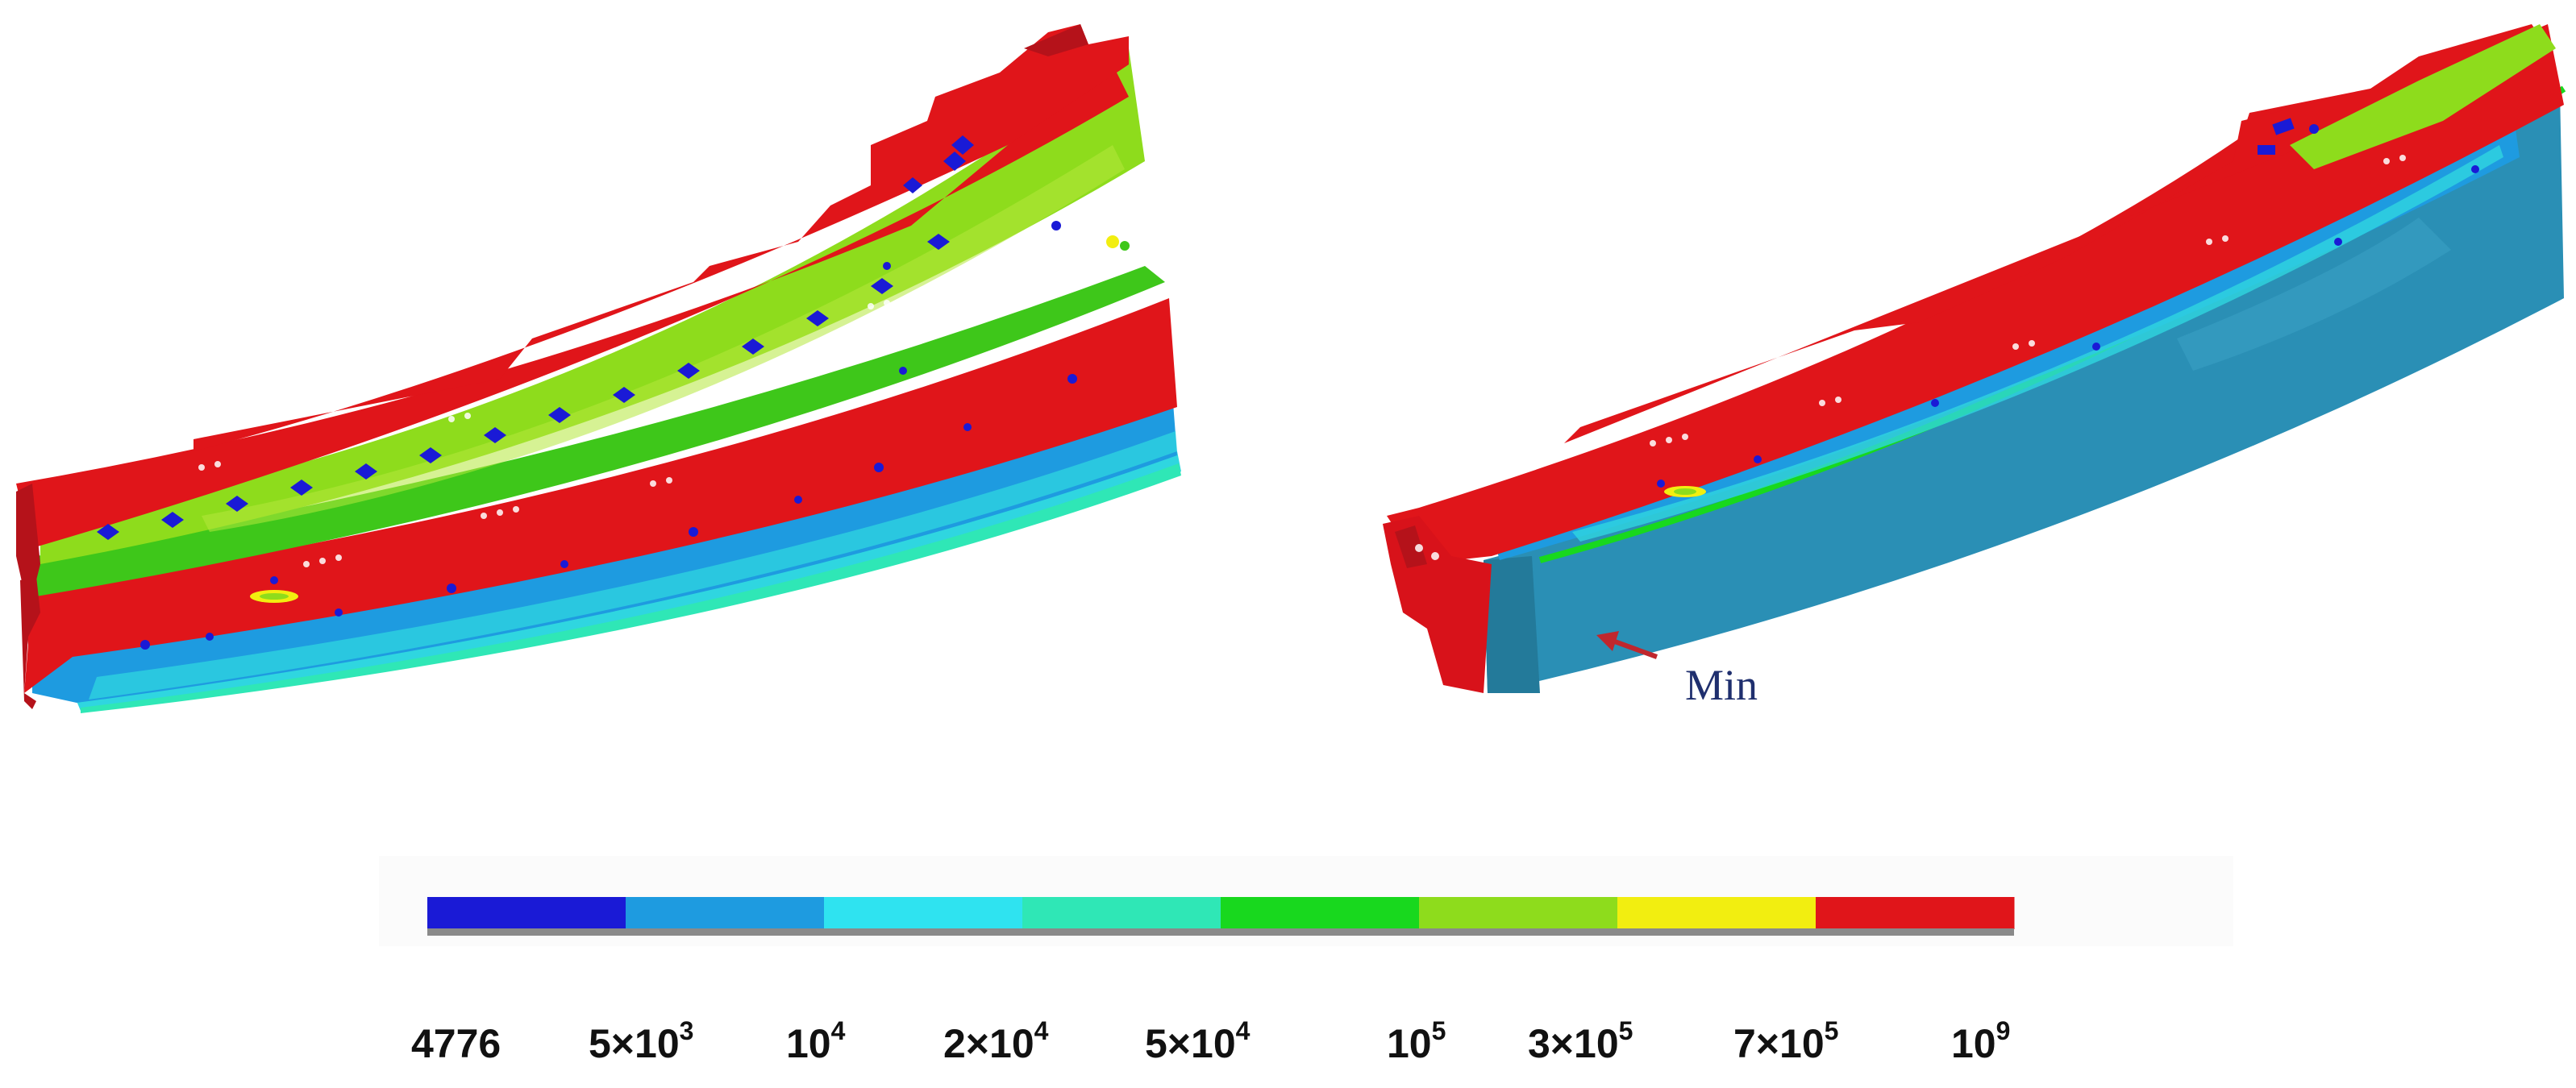  I want to click on colorbar-bands, so click(1221, 913).